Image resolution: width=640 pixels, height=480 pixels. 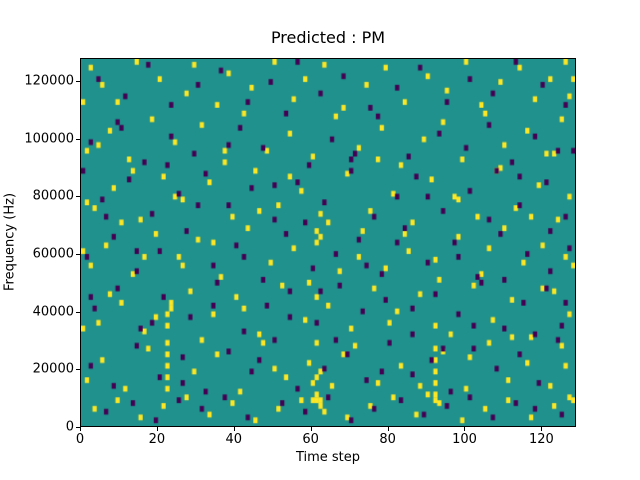 What do you see at coordinates (328, 457) in the screenshot?
I see `x-axis-label: Time step` at bounding box center [328, 457].